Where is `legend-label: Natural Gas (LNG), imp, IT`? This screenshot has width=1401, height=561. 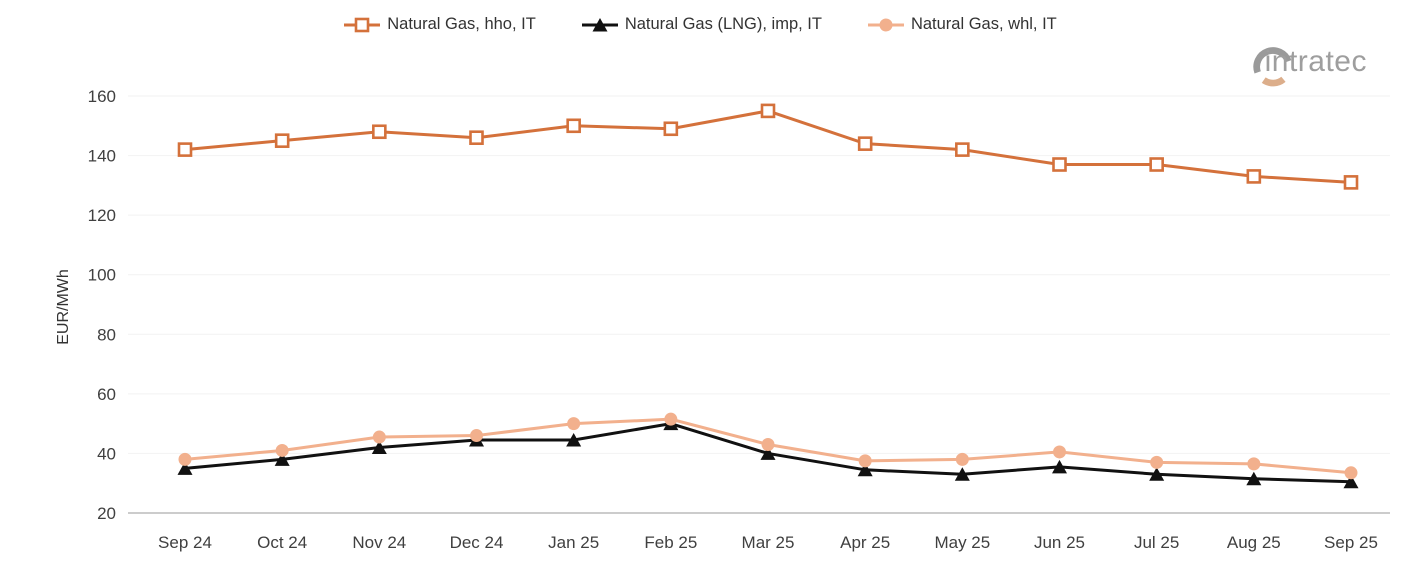 legend-label: Natural Gas (LNG), imp, IT is located at coordinates (723, 24).